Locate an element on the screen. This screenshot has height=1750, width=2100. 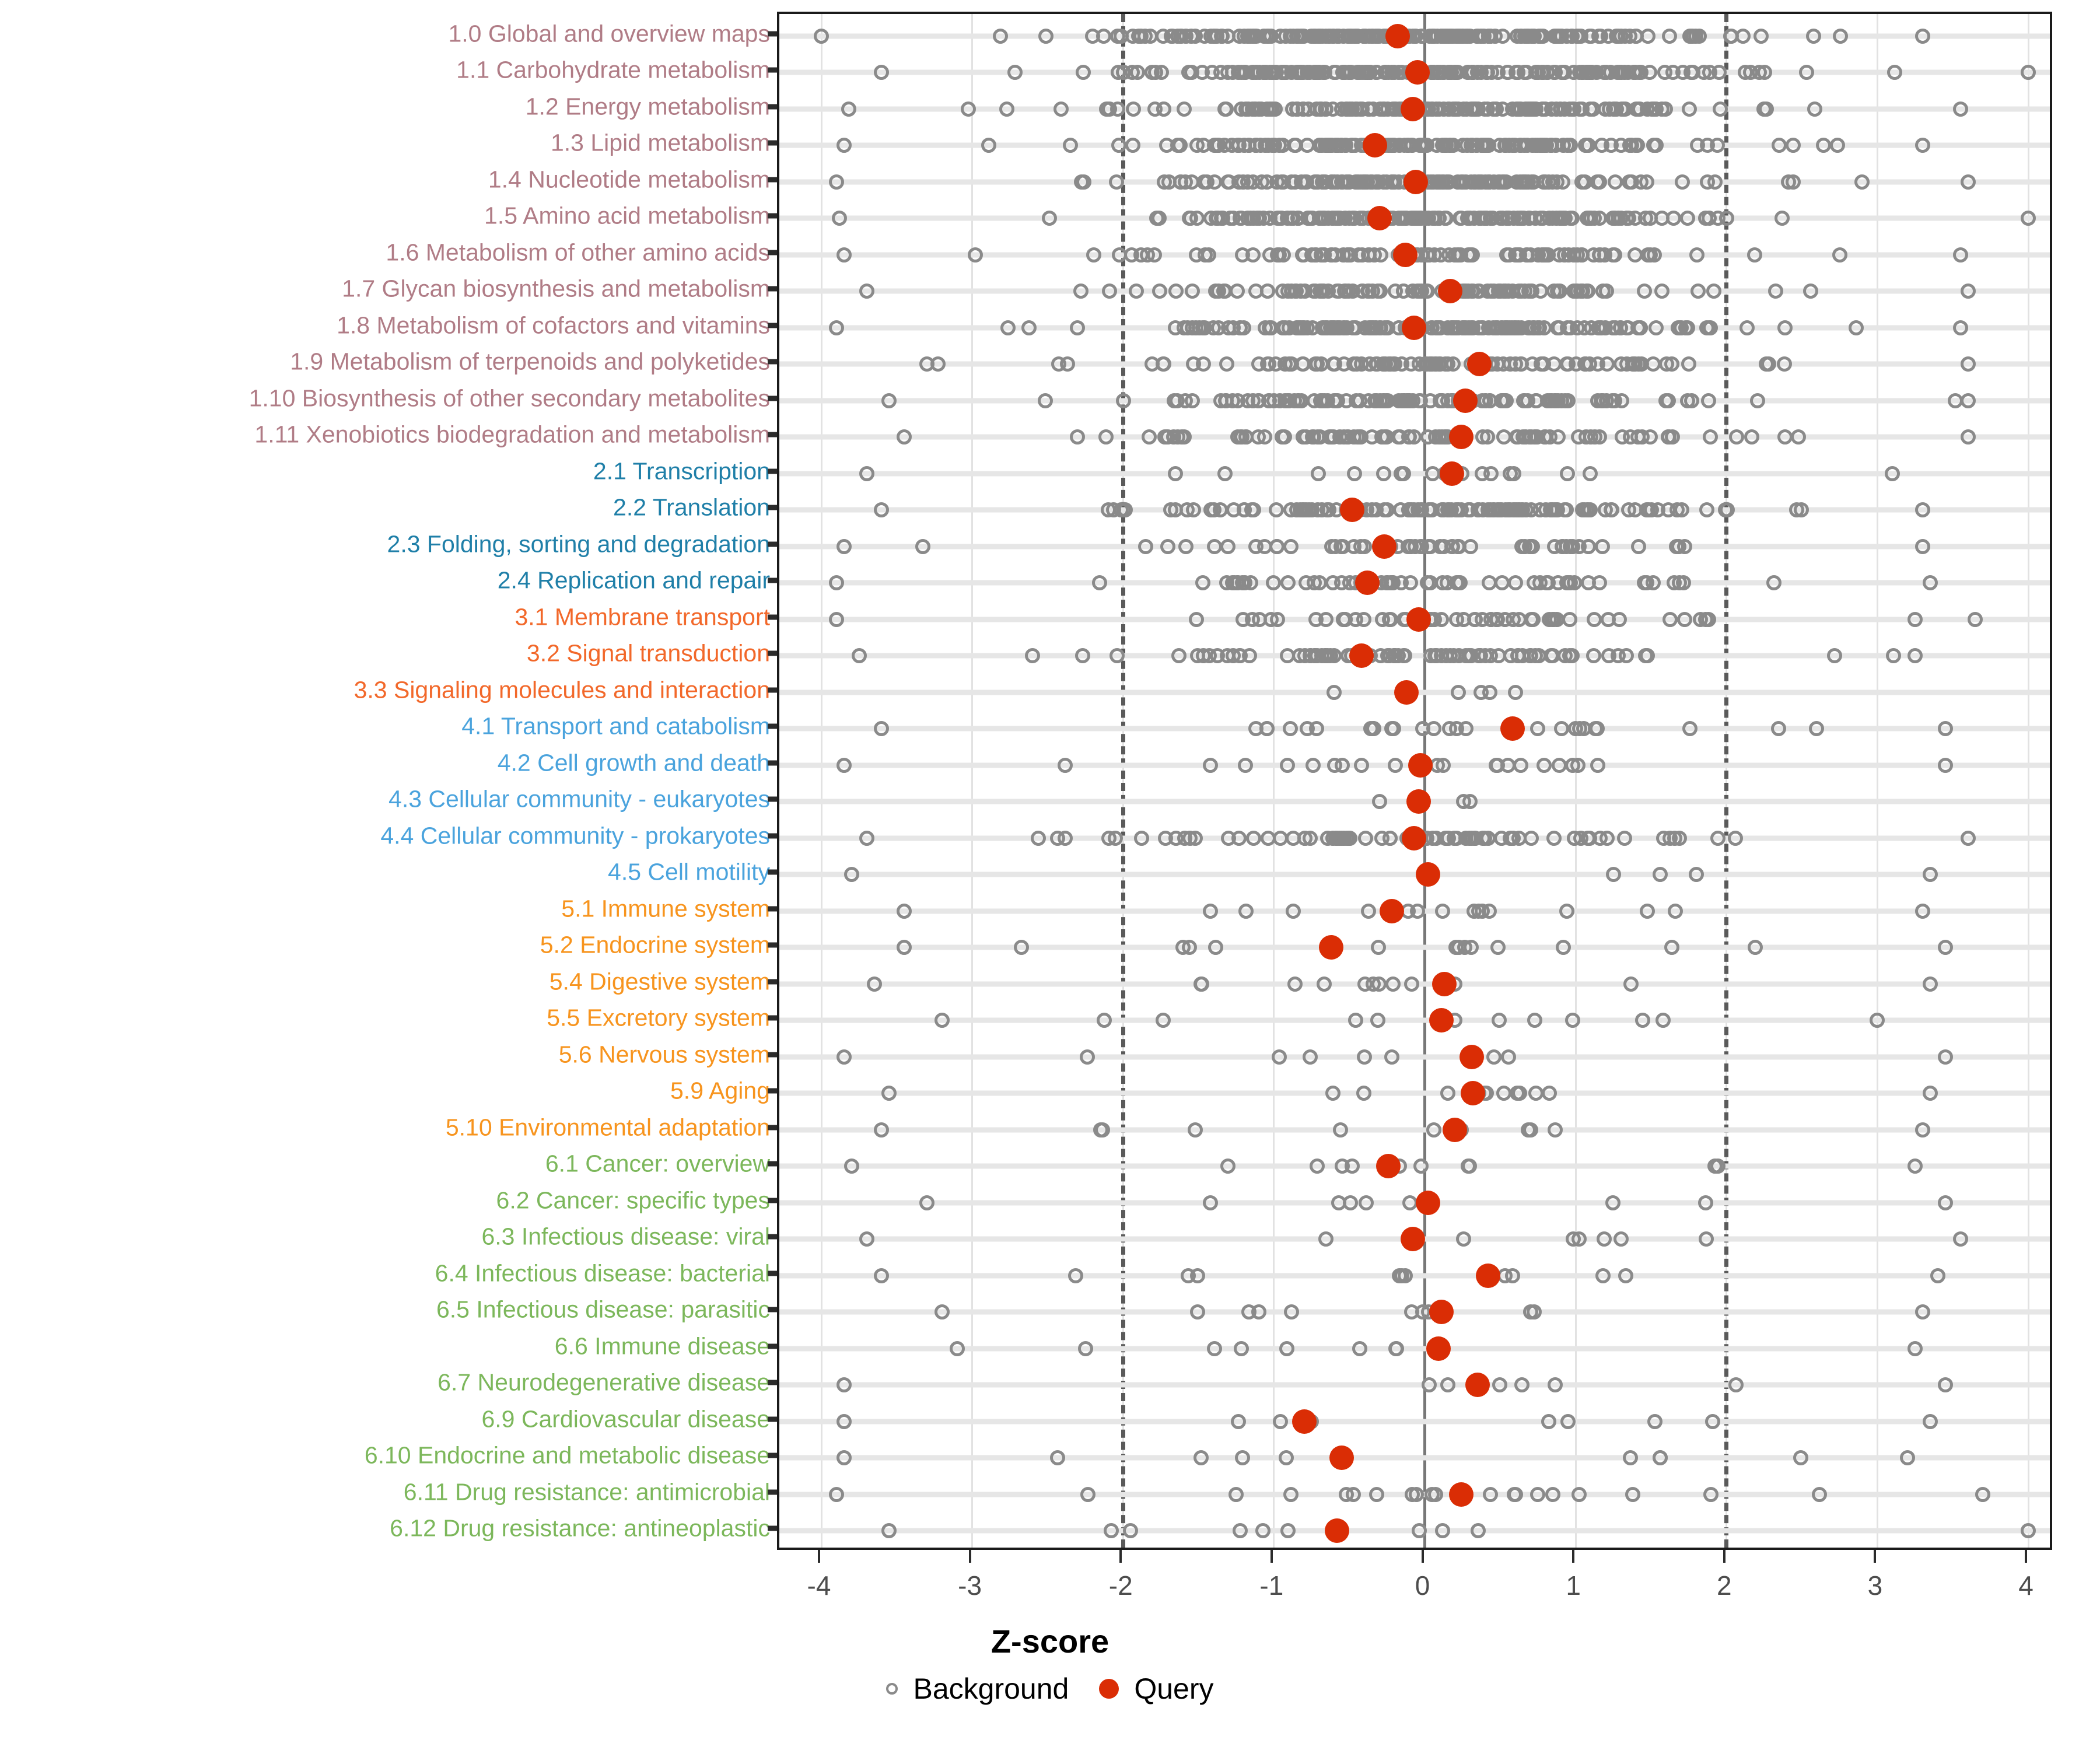
y-axis-label: 4.3 Cellular community - eukaryotes is located at coordinates (579, 799).